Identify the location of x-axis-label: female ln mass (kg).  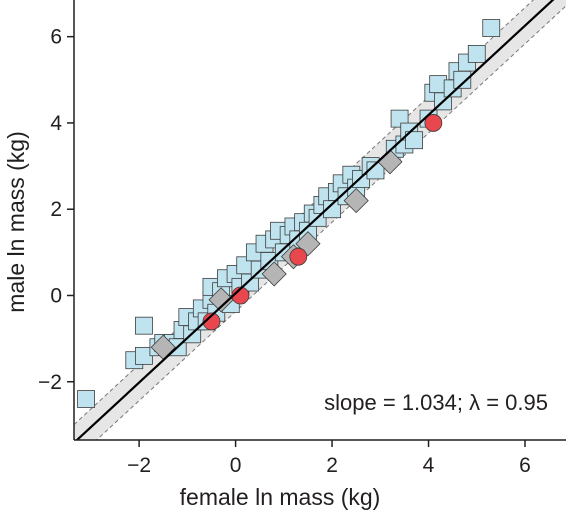
(280, 497).